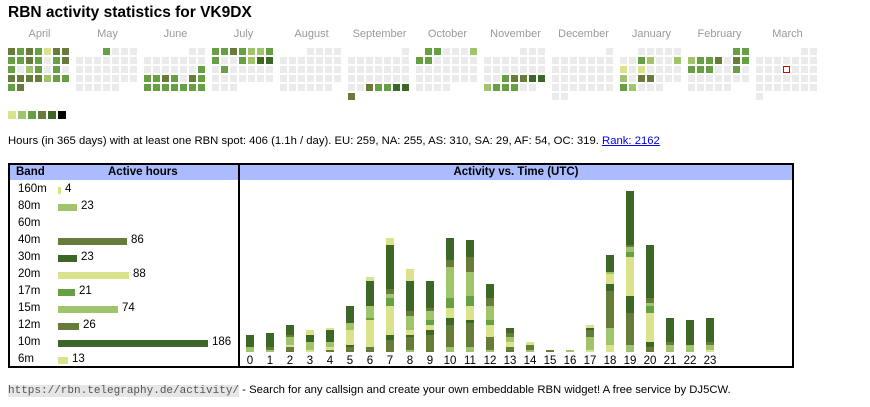  What do you see at coordinates (786, 69) in the screenshot?
I see `calendar-day-today` at bounding box center [786, 69].